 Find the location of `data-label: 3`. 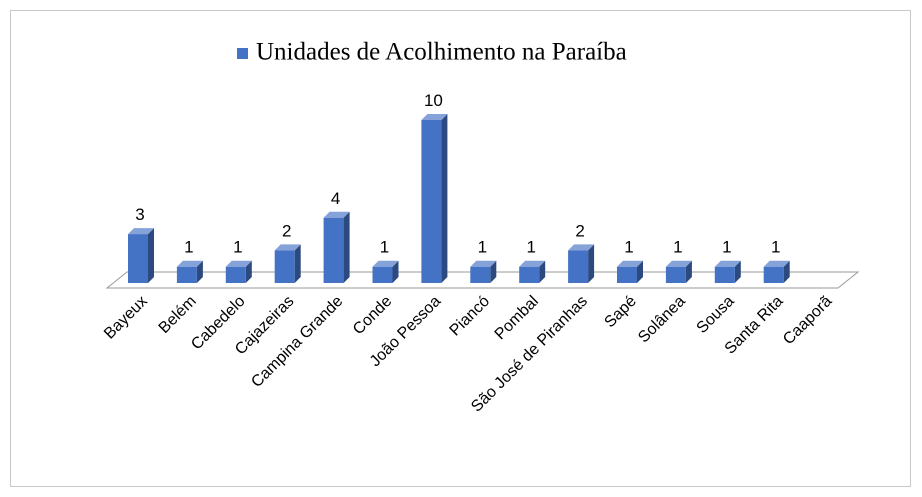

data-label: 3 is located at coordinates (139, 214).